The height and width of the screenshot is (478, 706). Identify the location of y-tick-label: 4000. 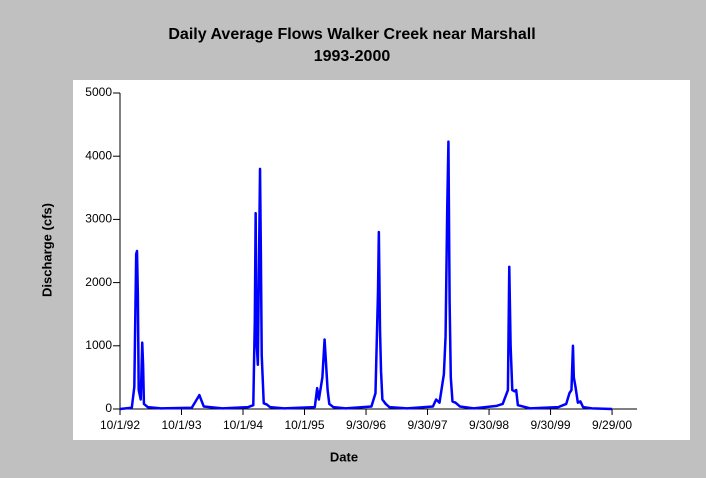
(98, 155).